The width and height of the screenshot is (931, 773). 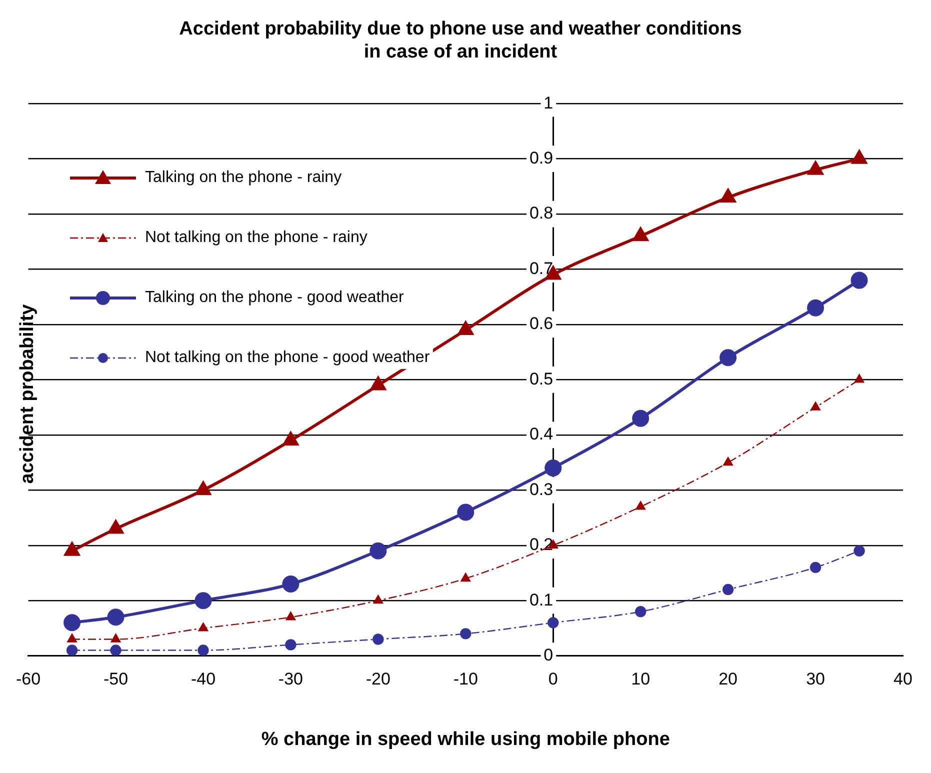 What do you see at coordinates (728, 679) in the screenshot?
I see `x-tick-label: 20` at bounding box center [728, 679].